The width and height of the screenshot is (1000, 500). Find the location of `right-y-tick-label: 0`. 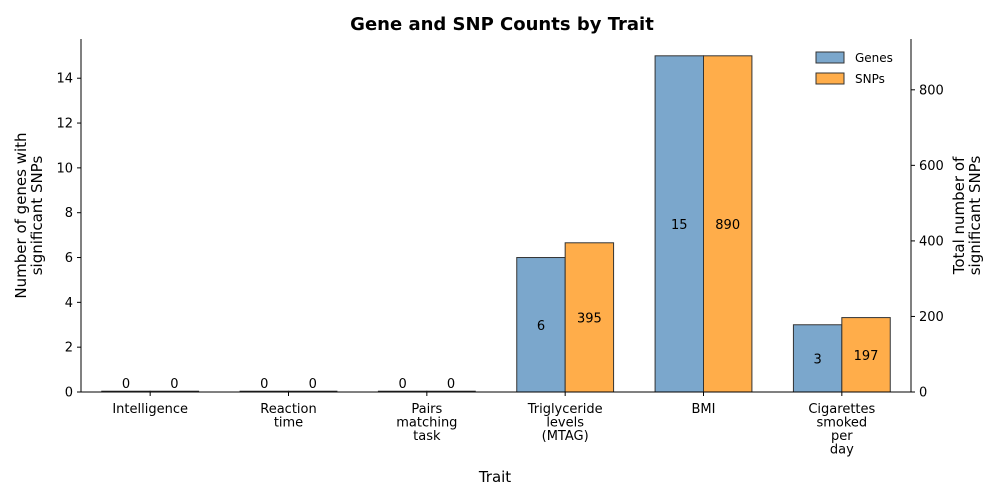

right-y-tick-label: 0 is located at coordinates (923, 393).